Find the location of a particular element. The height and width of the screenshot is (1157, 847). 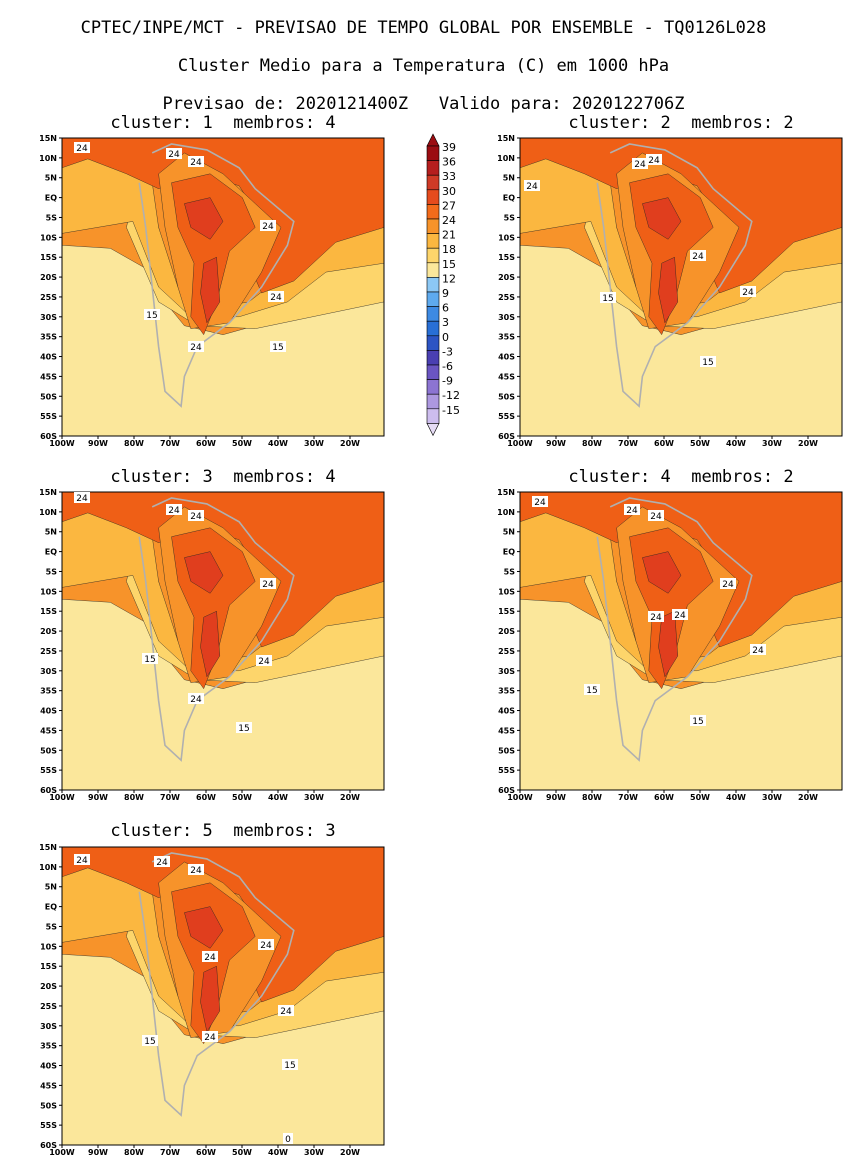

colorbar-label: 12 is located at coordinates (449, 278).